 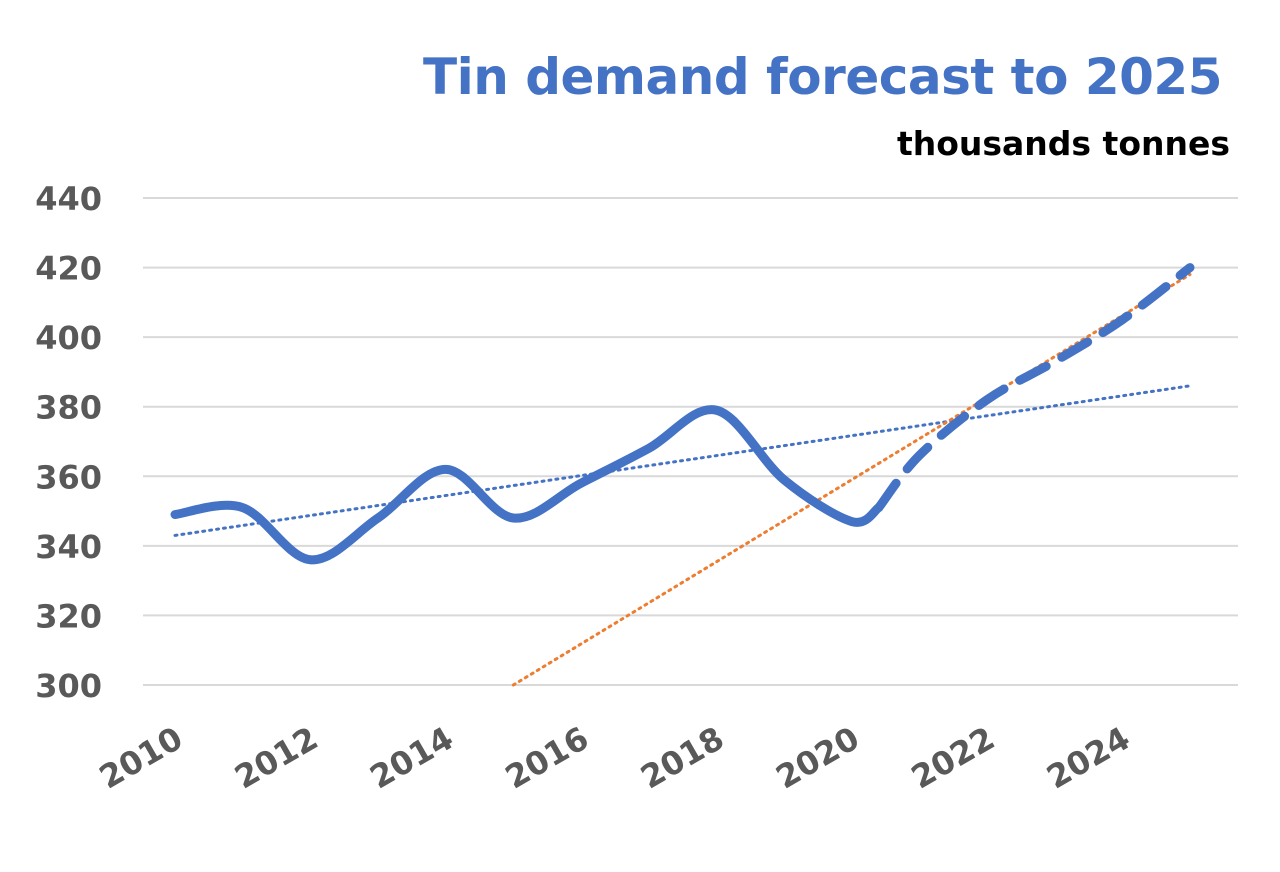 What do you see at coordinates (1034, 388) in the screenshot?
I see `series-line-forecast` at bounding box center [1034, 388].